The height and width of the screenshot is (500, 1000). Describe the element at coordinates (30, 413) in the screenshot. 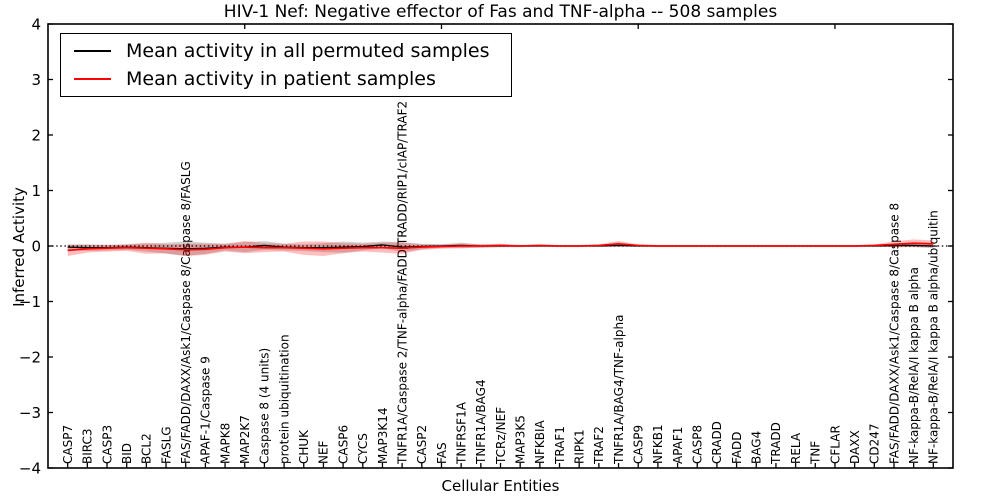

I see `y-tick-label: −3` at that location.